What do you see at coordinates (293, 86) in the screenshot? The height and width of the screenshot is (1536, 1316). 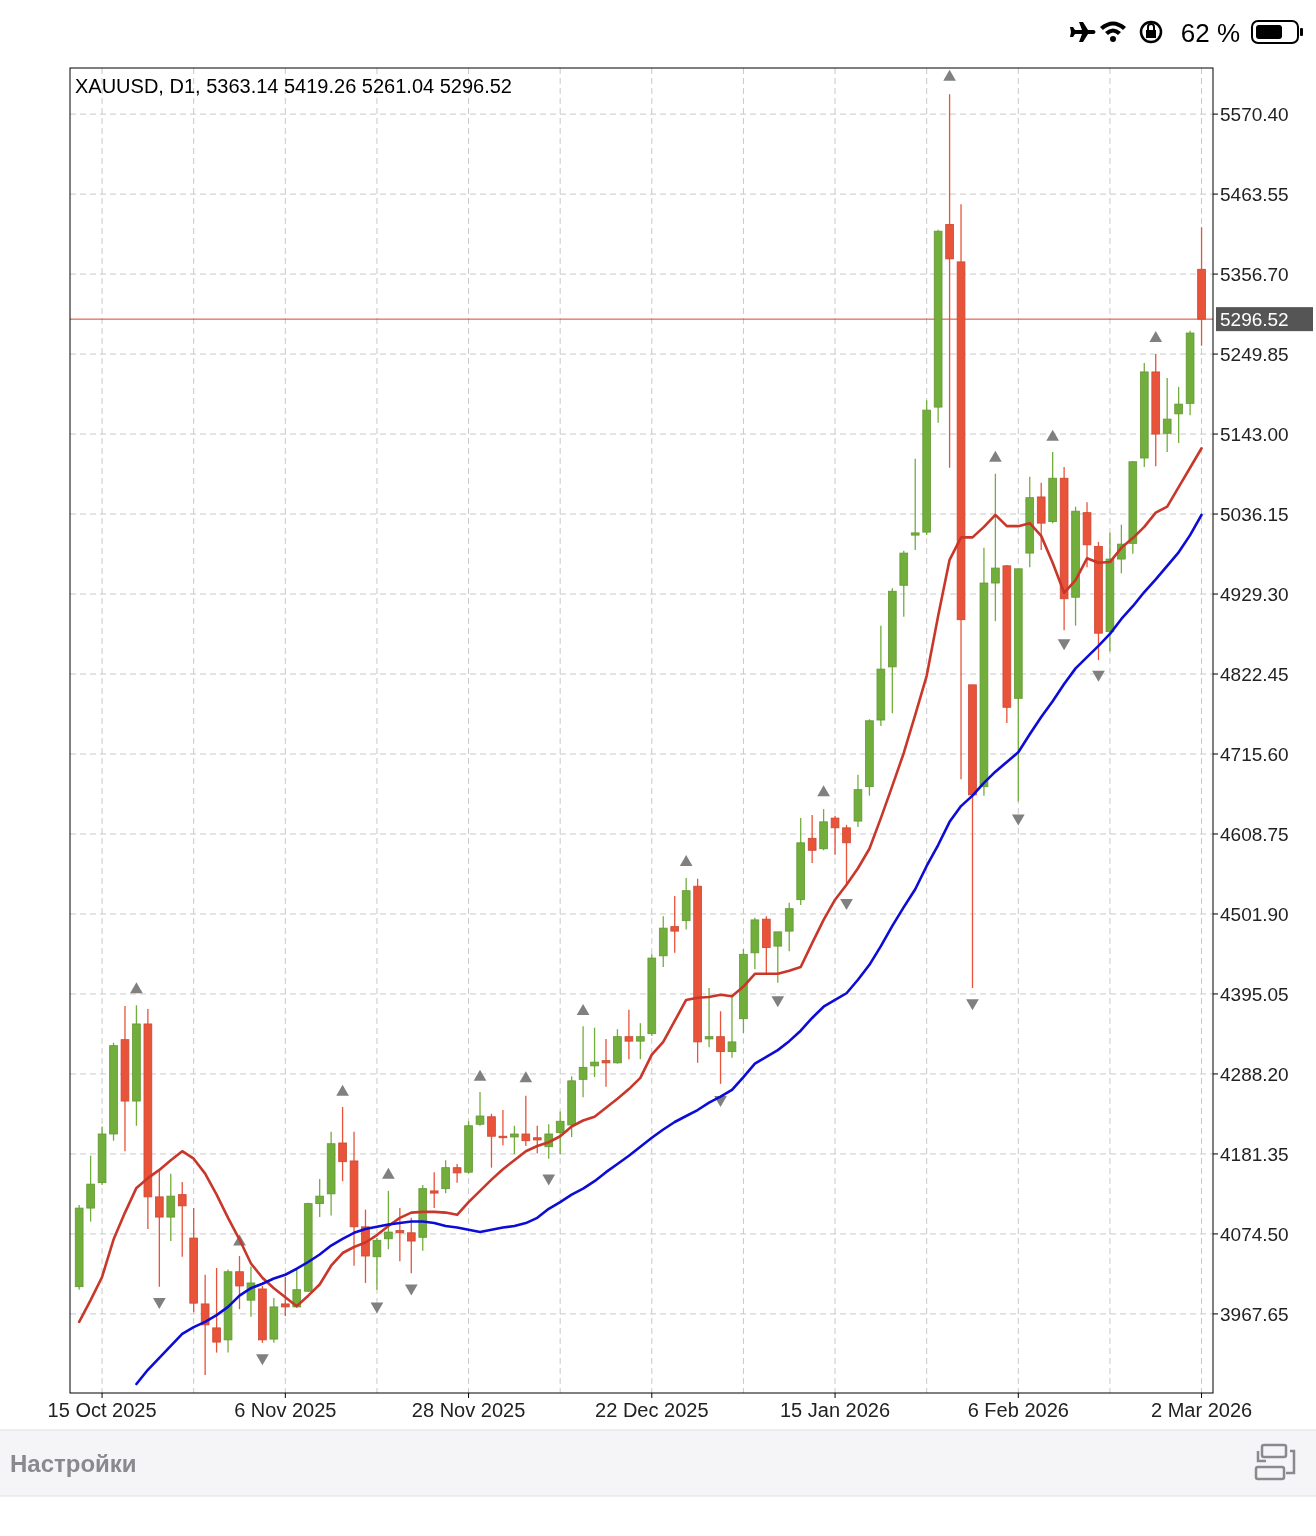 I see `chart-title: XAUUSD, D1, 5363.14 5419.26 5261.04 5296.52` at bounding box center [293, 86].